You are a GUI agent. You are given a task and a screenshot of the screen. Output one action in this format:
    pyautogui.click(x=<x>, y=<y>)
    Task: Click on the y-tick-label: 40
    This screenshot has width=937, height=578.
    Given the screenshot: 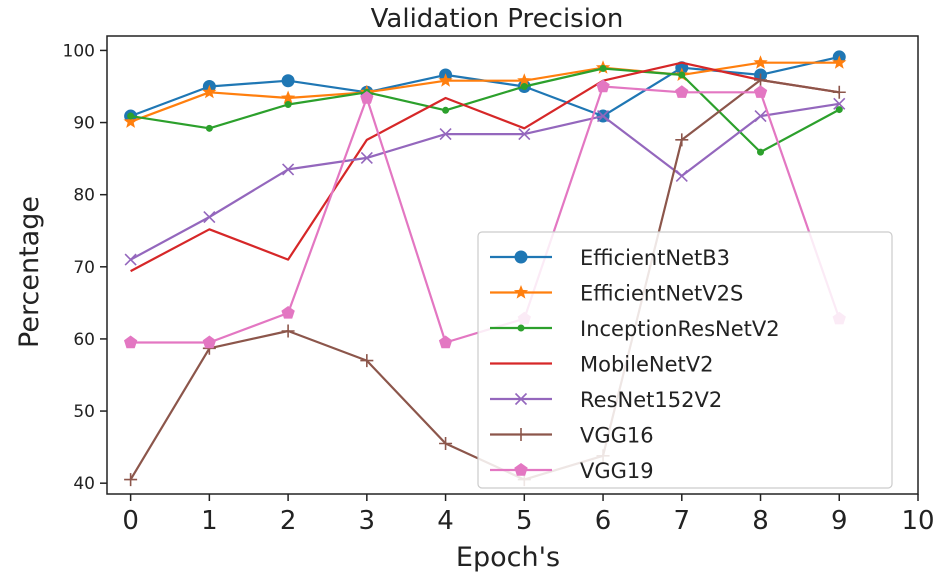 What is the action you would take?
    pyautogui.click(x=84, y=484)
    